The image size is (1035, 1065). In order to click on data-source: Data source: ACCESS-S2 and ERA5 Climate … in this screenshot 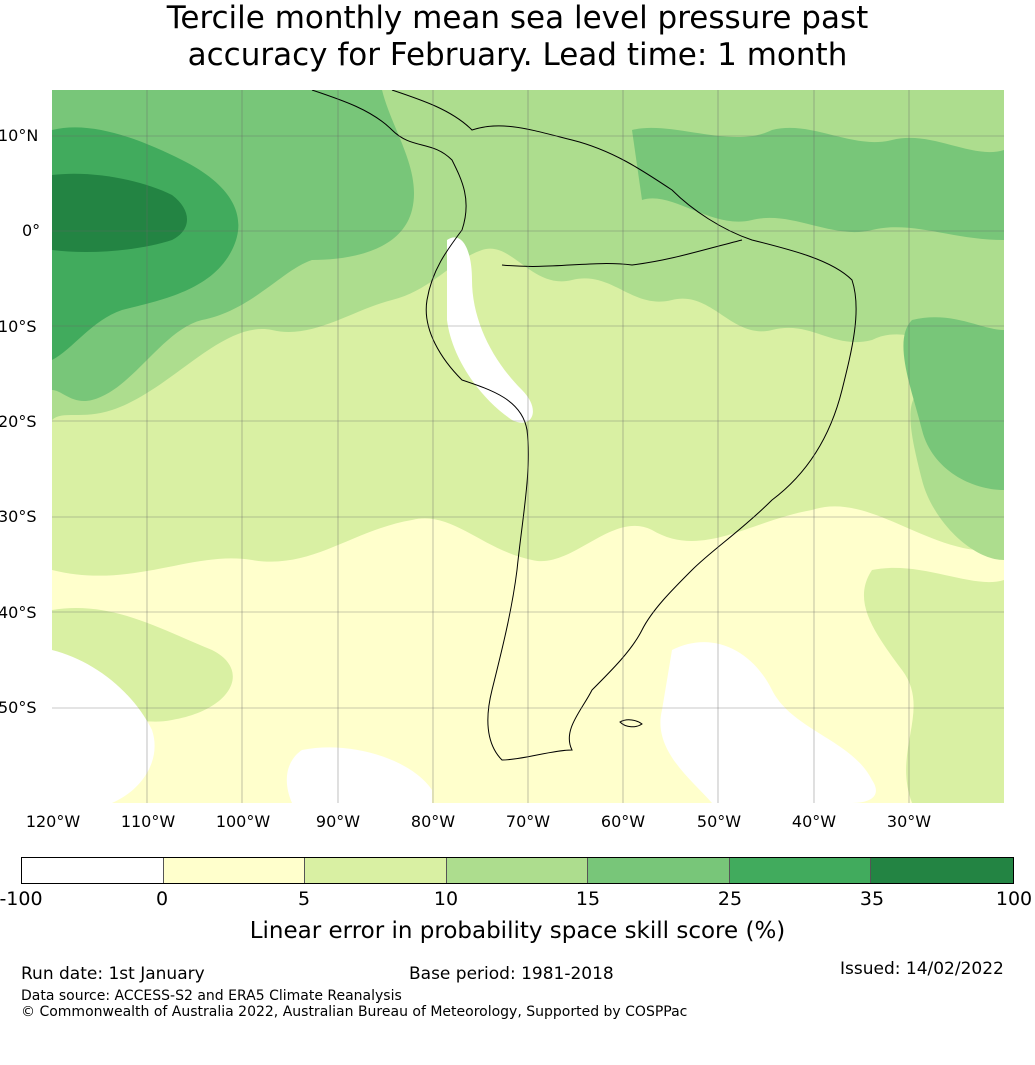, I will do `click(211, 996)`.